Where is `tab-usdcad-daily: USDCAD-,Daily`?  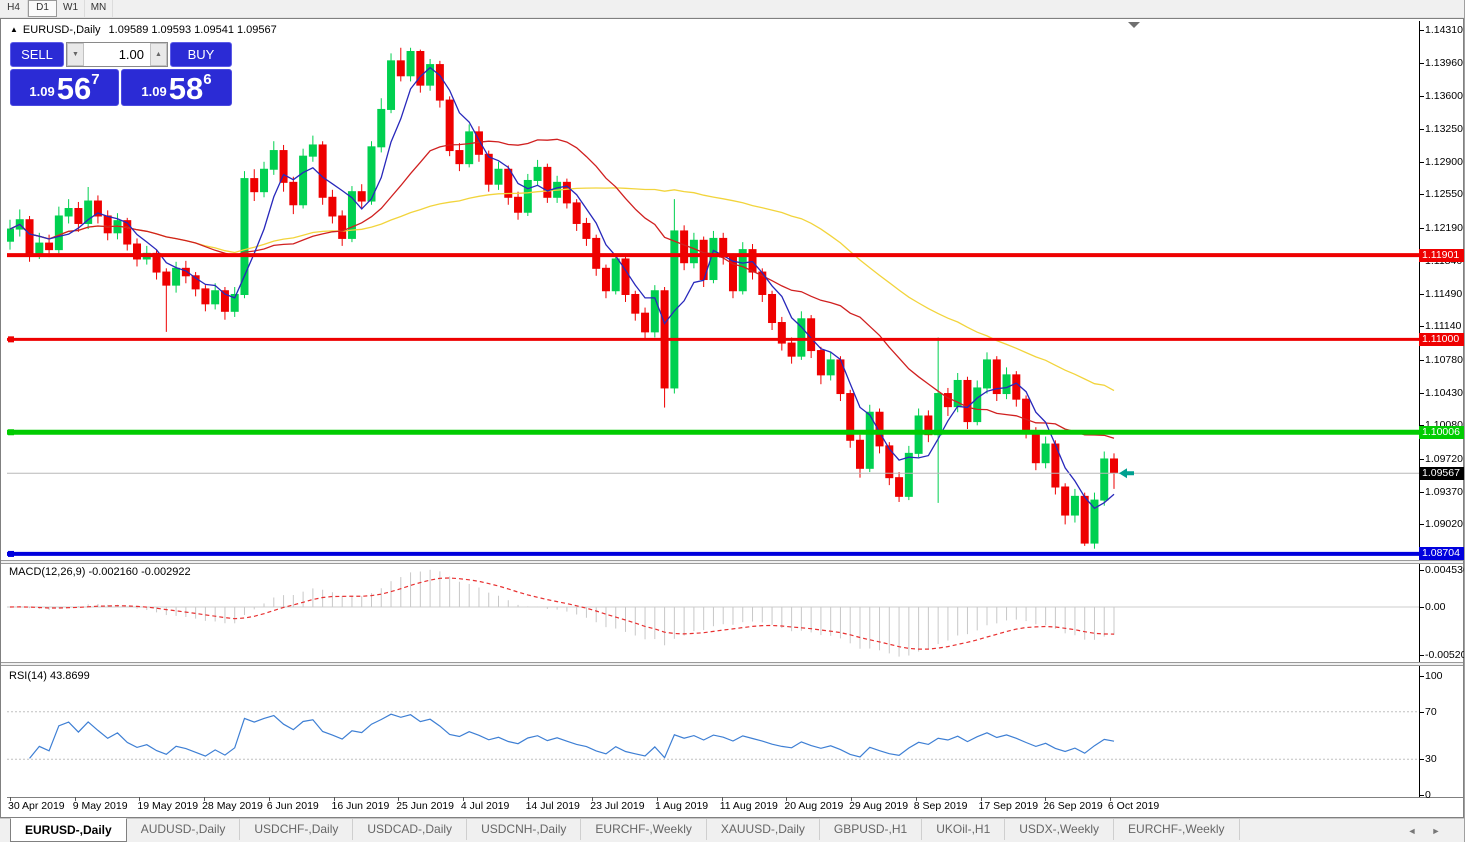 tab-usdcad-daily: USDCAD-,Daily is located at coordinates (410, 829).